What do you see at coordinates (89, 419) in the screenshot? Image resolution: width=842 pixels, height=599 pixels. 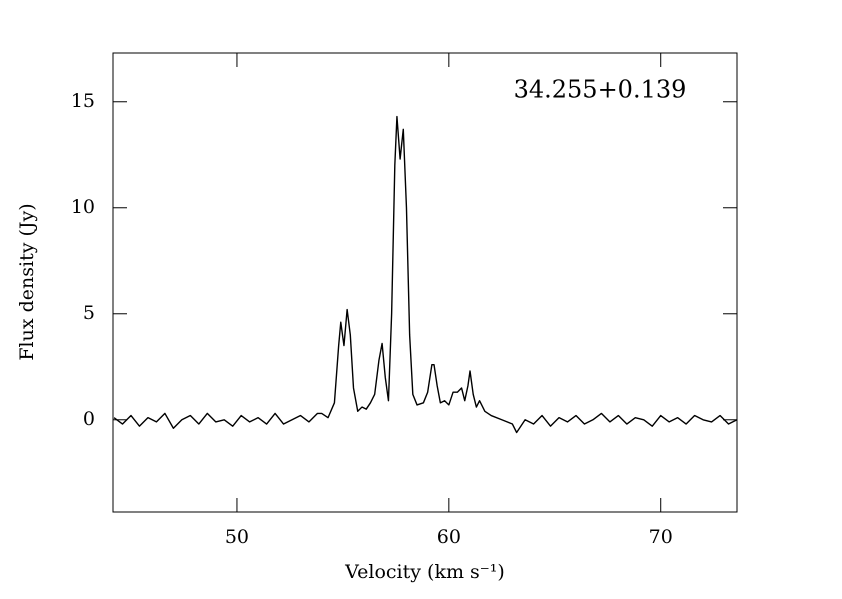 I see `y-tick-label: 0` at bounding box center [89, 419].